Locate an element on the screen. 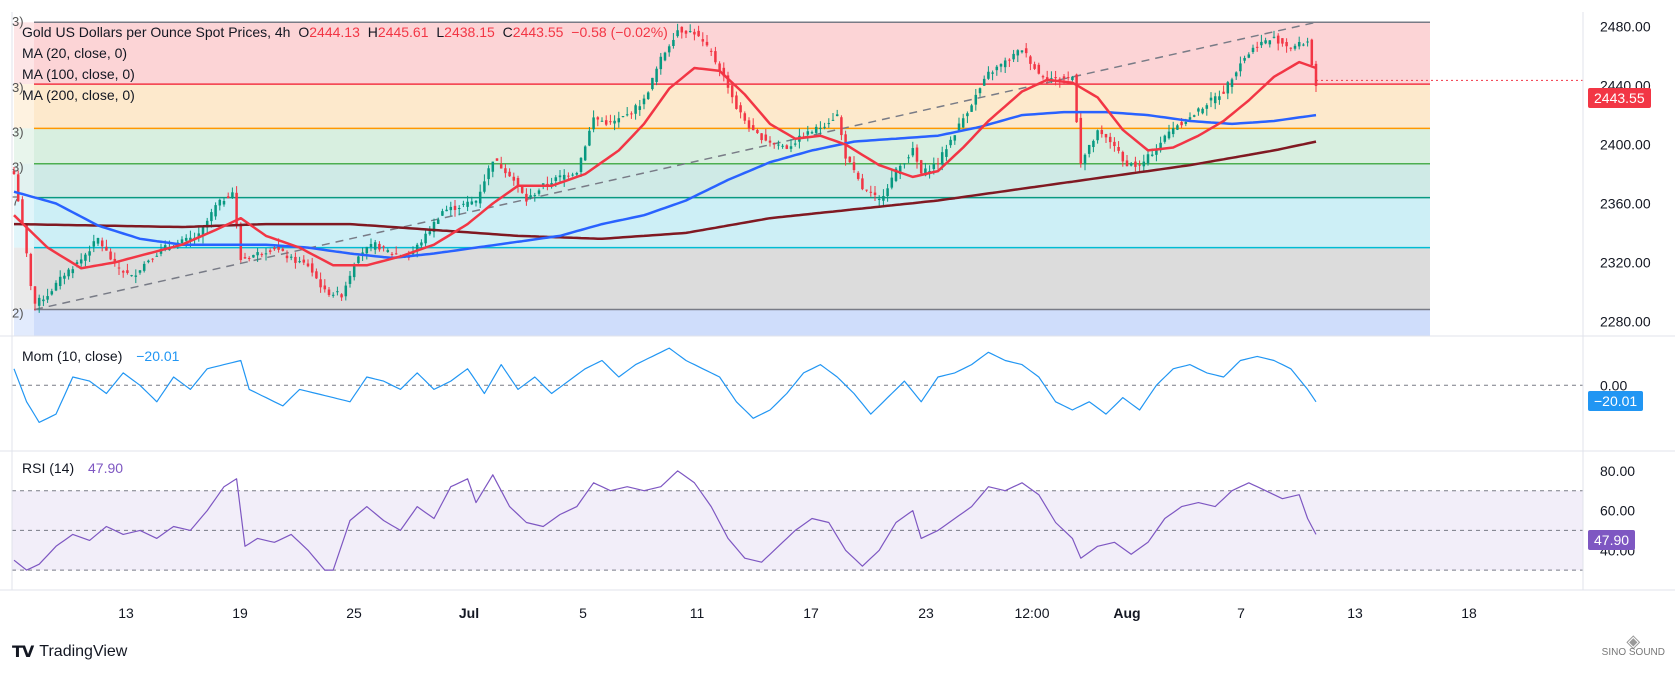  rsi-label: RSI (14) is located at coordinates (48, 468).